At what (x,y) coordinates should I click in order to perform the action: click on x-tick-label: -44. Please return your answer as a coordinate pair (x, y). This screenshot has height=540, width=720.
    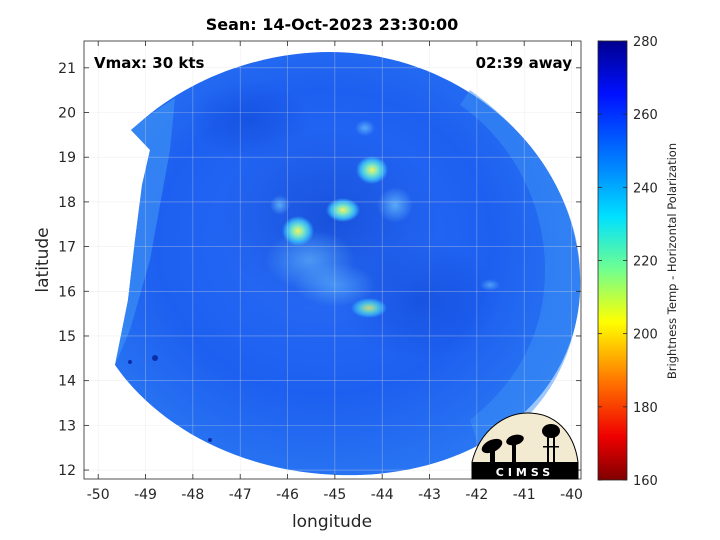
    Looking at the image, I should click on (382, 495).